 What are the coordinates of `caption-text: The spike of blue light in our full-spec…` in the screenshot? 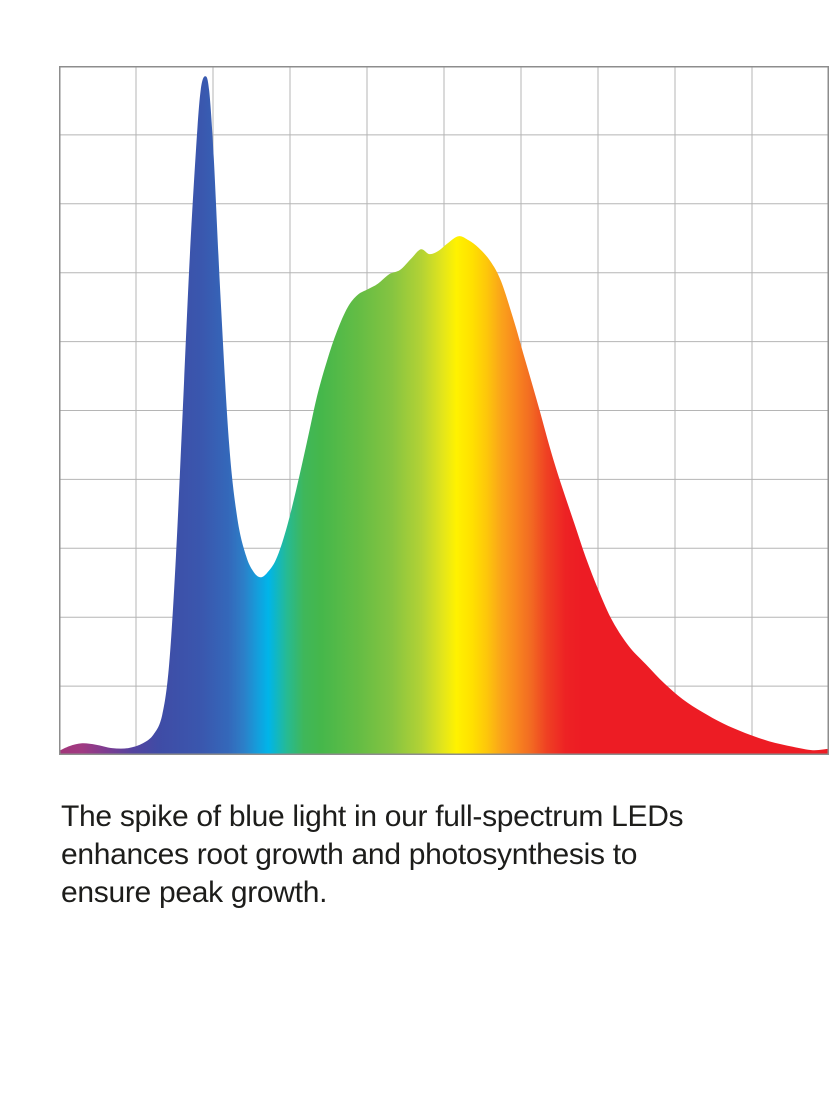 It's located at (426, 855).